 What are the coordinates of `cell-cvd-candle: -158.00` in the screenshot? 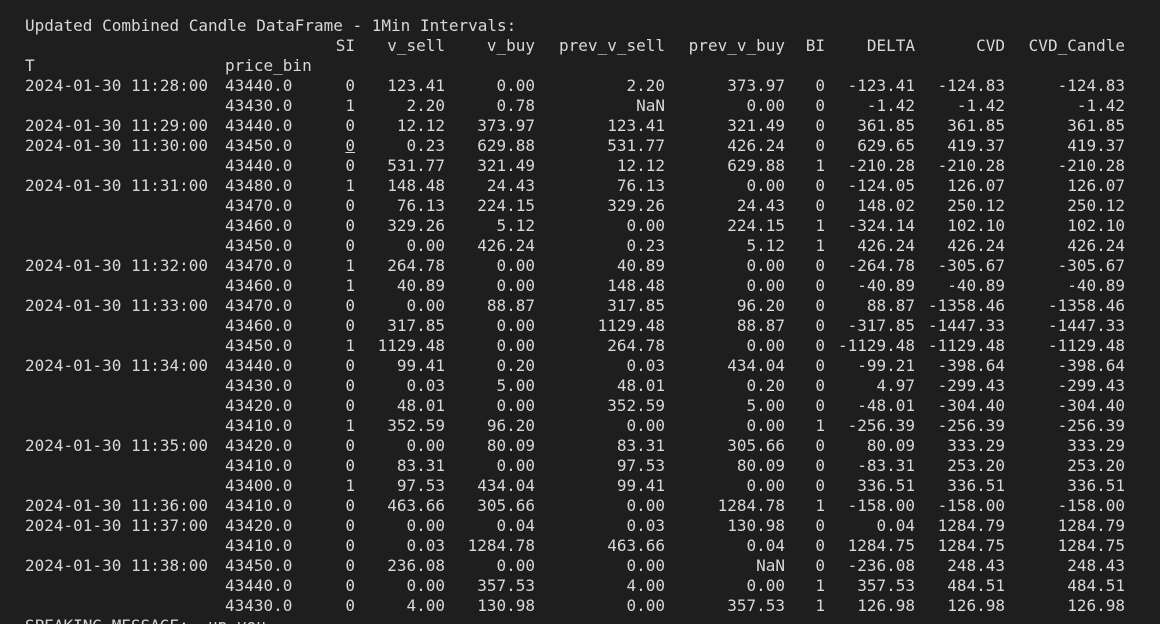 It's located at (1091, 505).